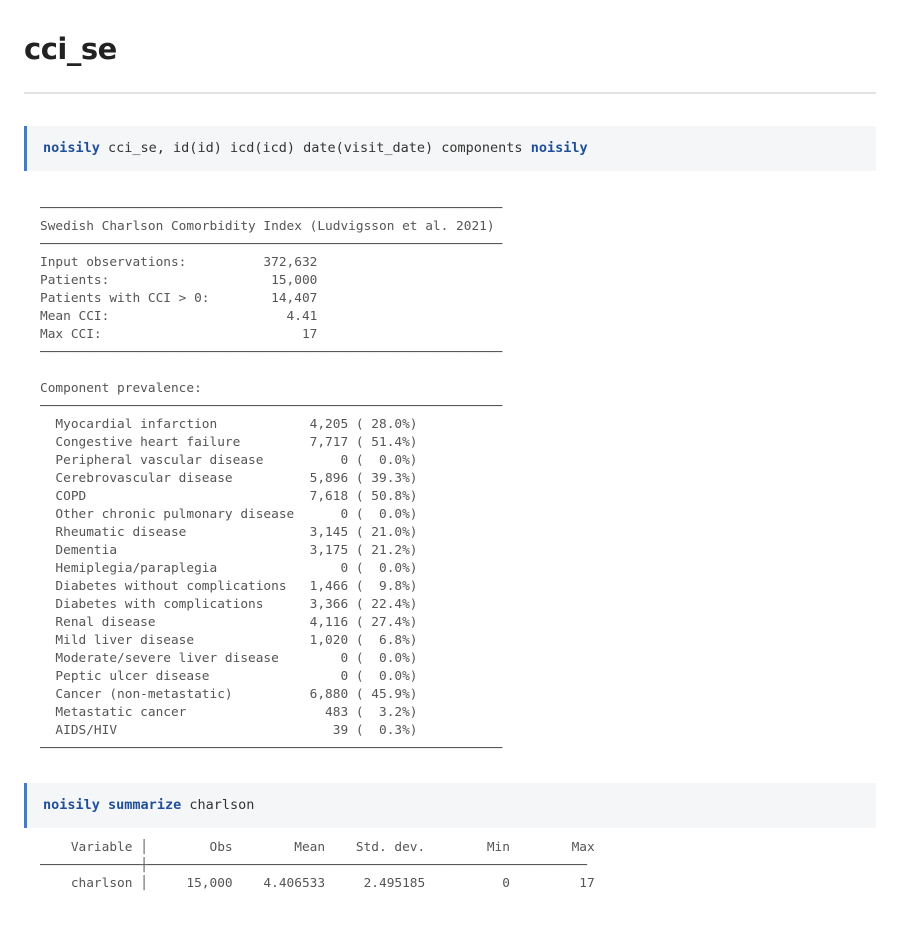  I want to click on component-row: Moderate/severe liver disease 0 ( 0.0%), so click(229, 658).